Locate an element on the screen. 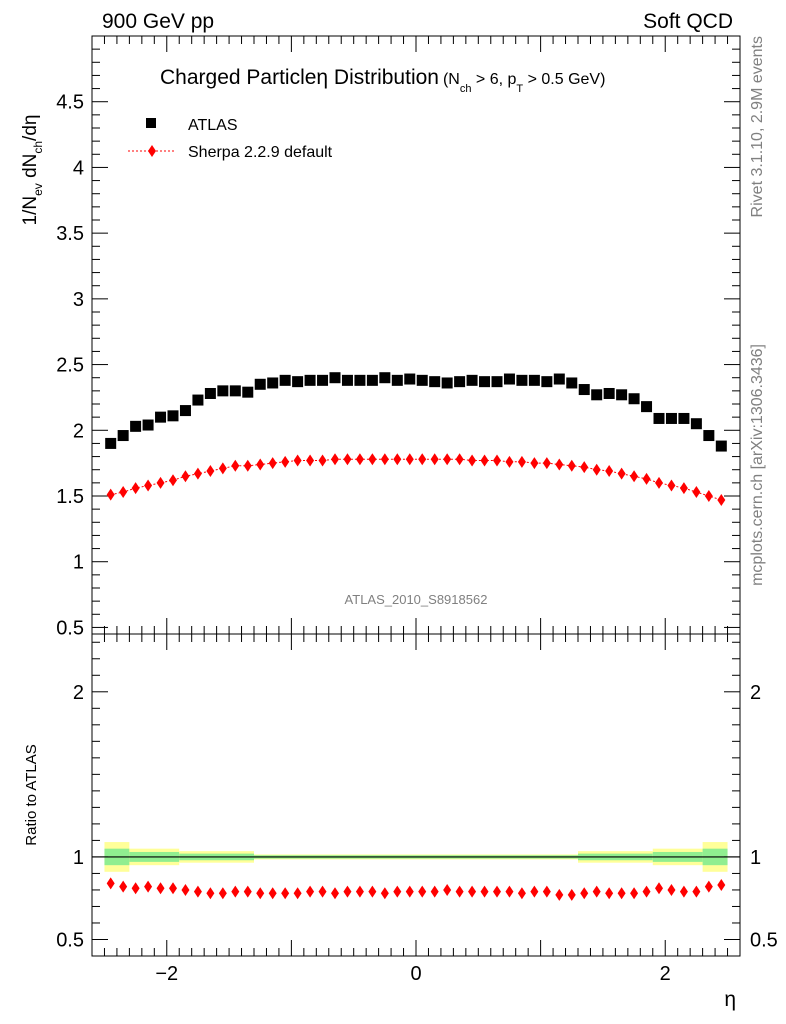 The height and width of the screenshot is (1024, 786). main-y-axis-label: 1/Nev dNch/dη is located at coordinates (32, 170).